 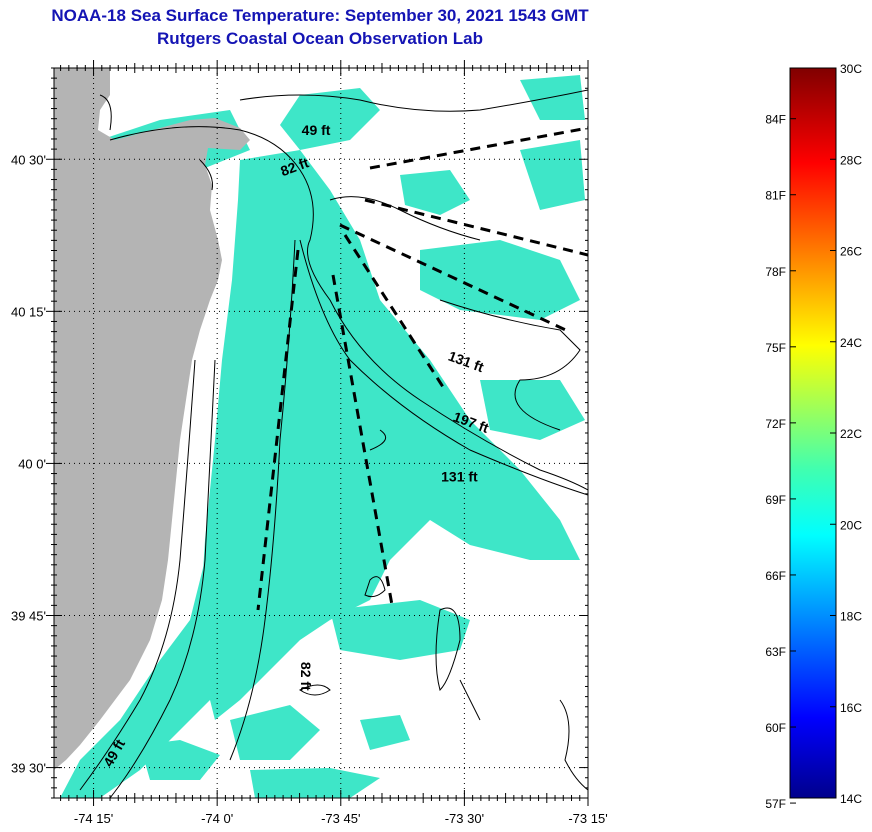 I want to click on colorbar-c-label: 26C, so click(x=851, y=252).